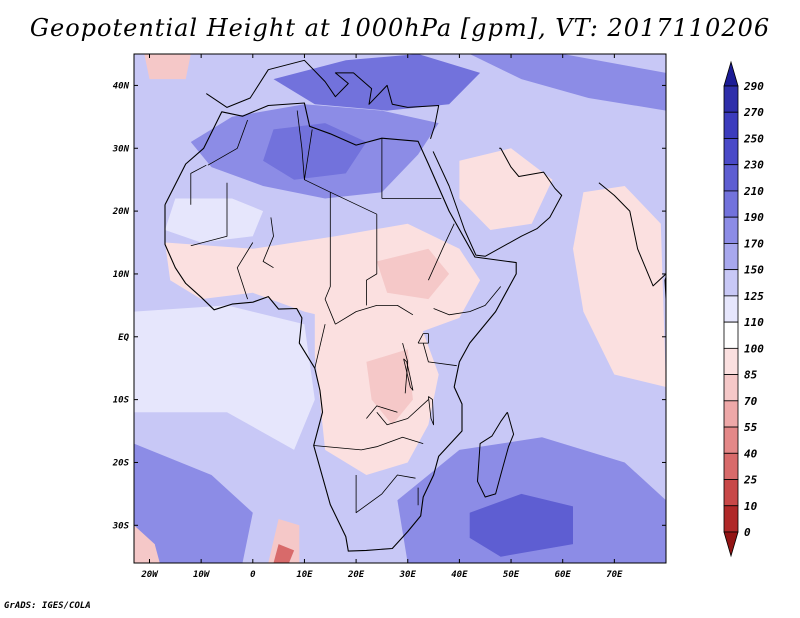 The image size is (800, 618). I want to click on field-region-sw-corner-low, so click(147, 544).